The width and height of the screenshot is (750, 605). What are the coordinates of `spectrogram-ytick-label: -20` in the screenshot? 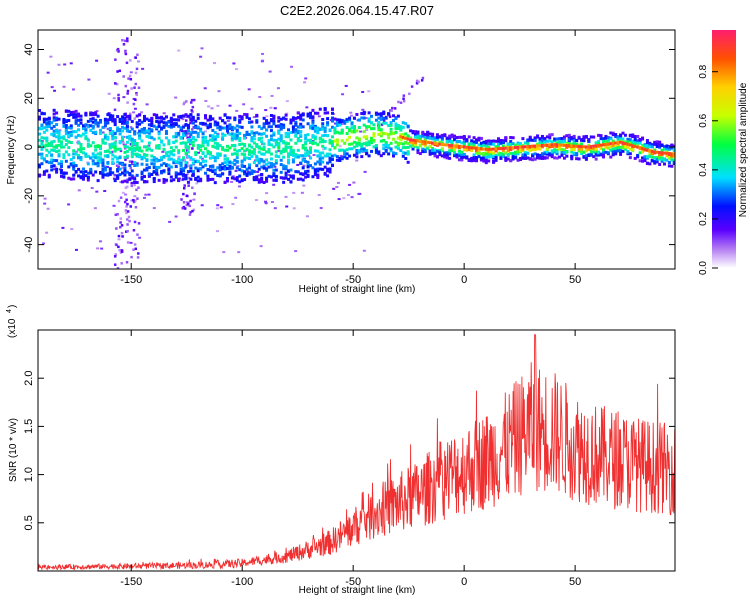 It's located at (29, 196).